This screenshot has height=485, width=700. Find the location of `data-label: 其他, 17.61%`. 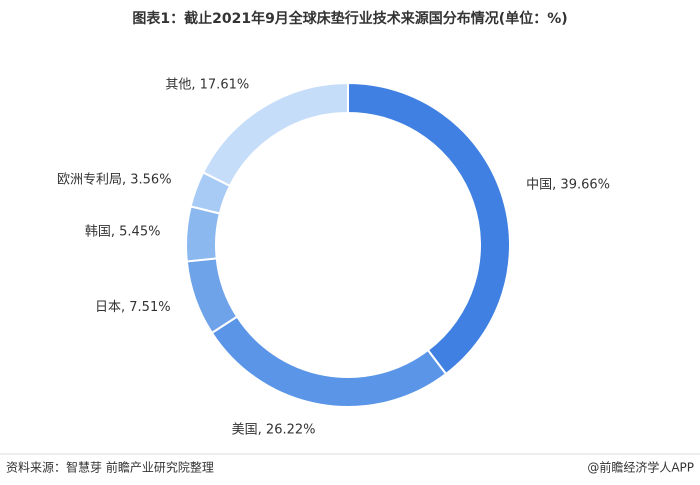

data-label: 其他, 17.61% is located at coordinates (207, 85).